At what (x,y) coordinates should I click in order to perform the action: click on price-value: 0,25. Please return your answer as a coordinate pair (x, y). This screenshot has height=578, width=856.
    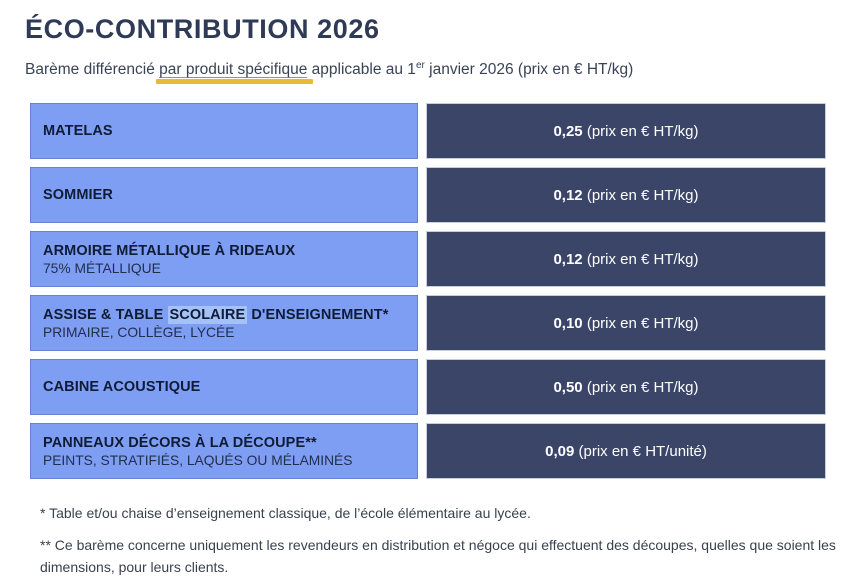
    Looking at the image, I should click on (568, 131).